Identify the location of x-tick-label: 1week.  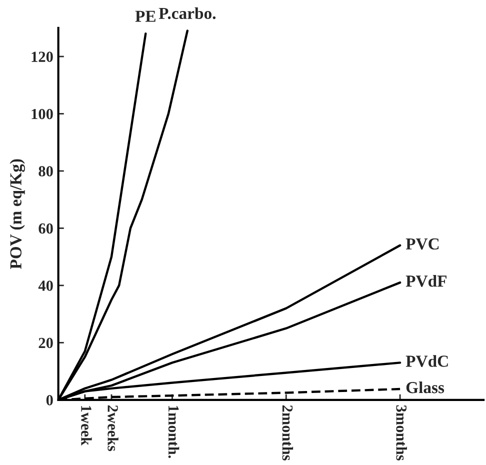
(86, 426).